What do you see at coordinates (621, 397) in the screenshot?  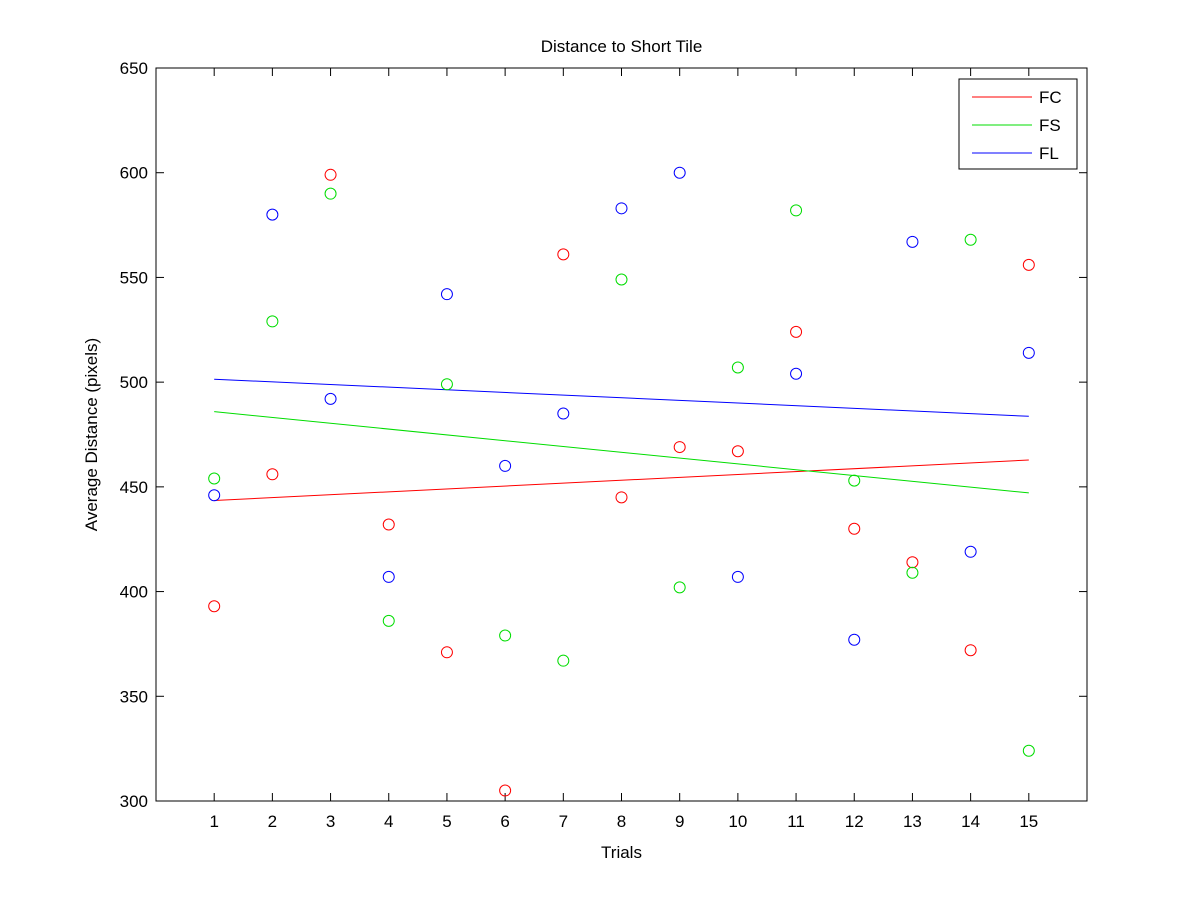 I see `trend-line-fl` at bounding box center [621, 397].